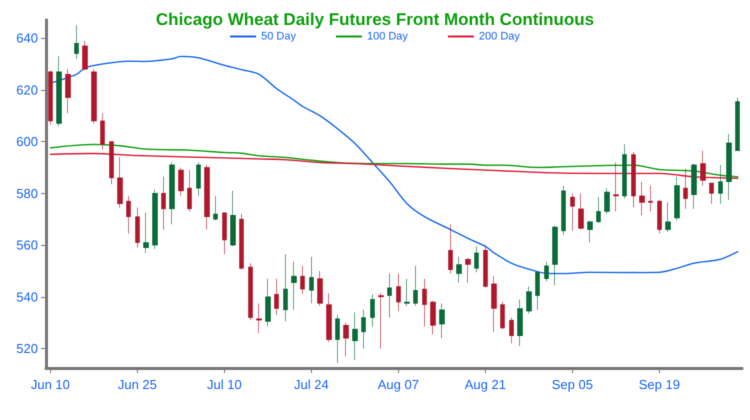 The height and width of the screenshot is (420, 750). I want to click on y-tick-label: 520, so click(27, 348).